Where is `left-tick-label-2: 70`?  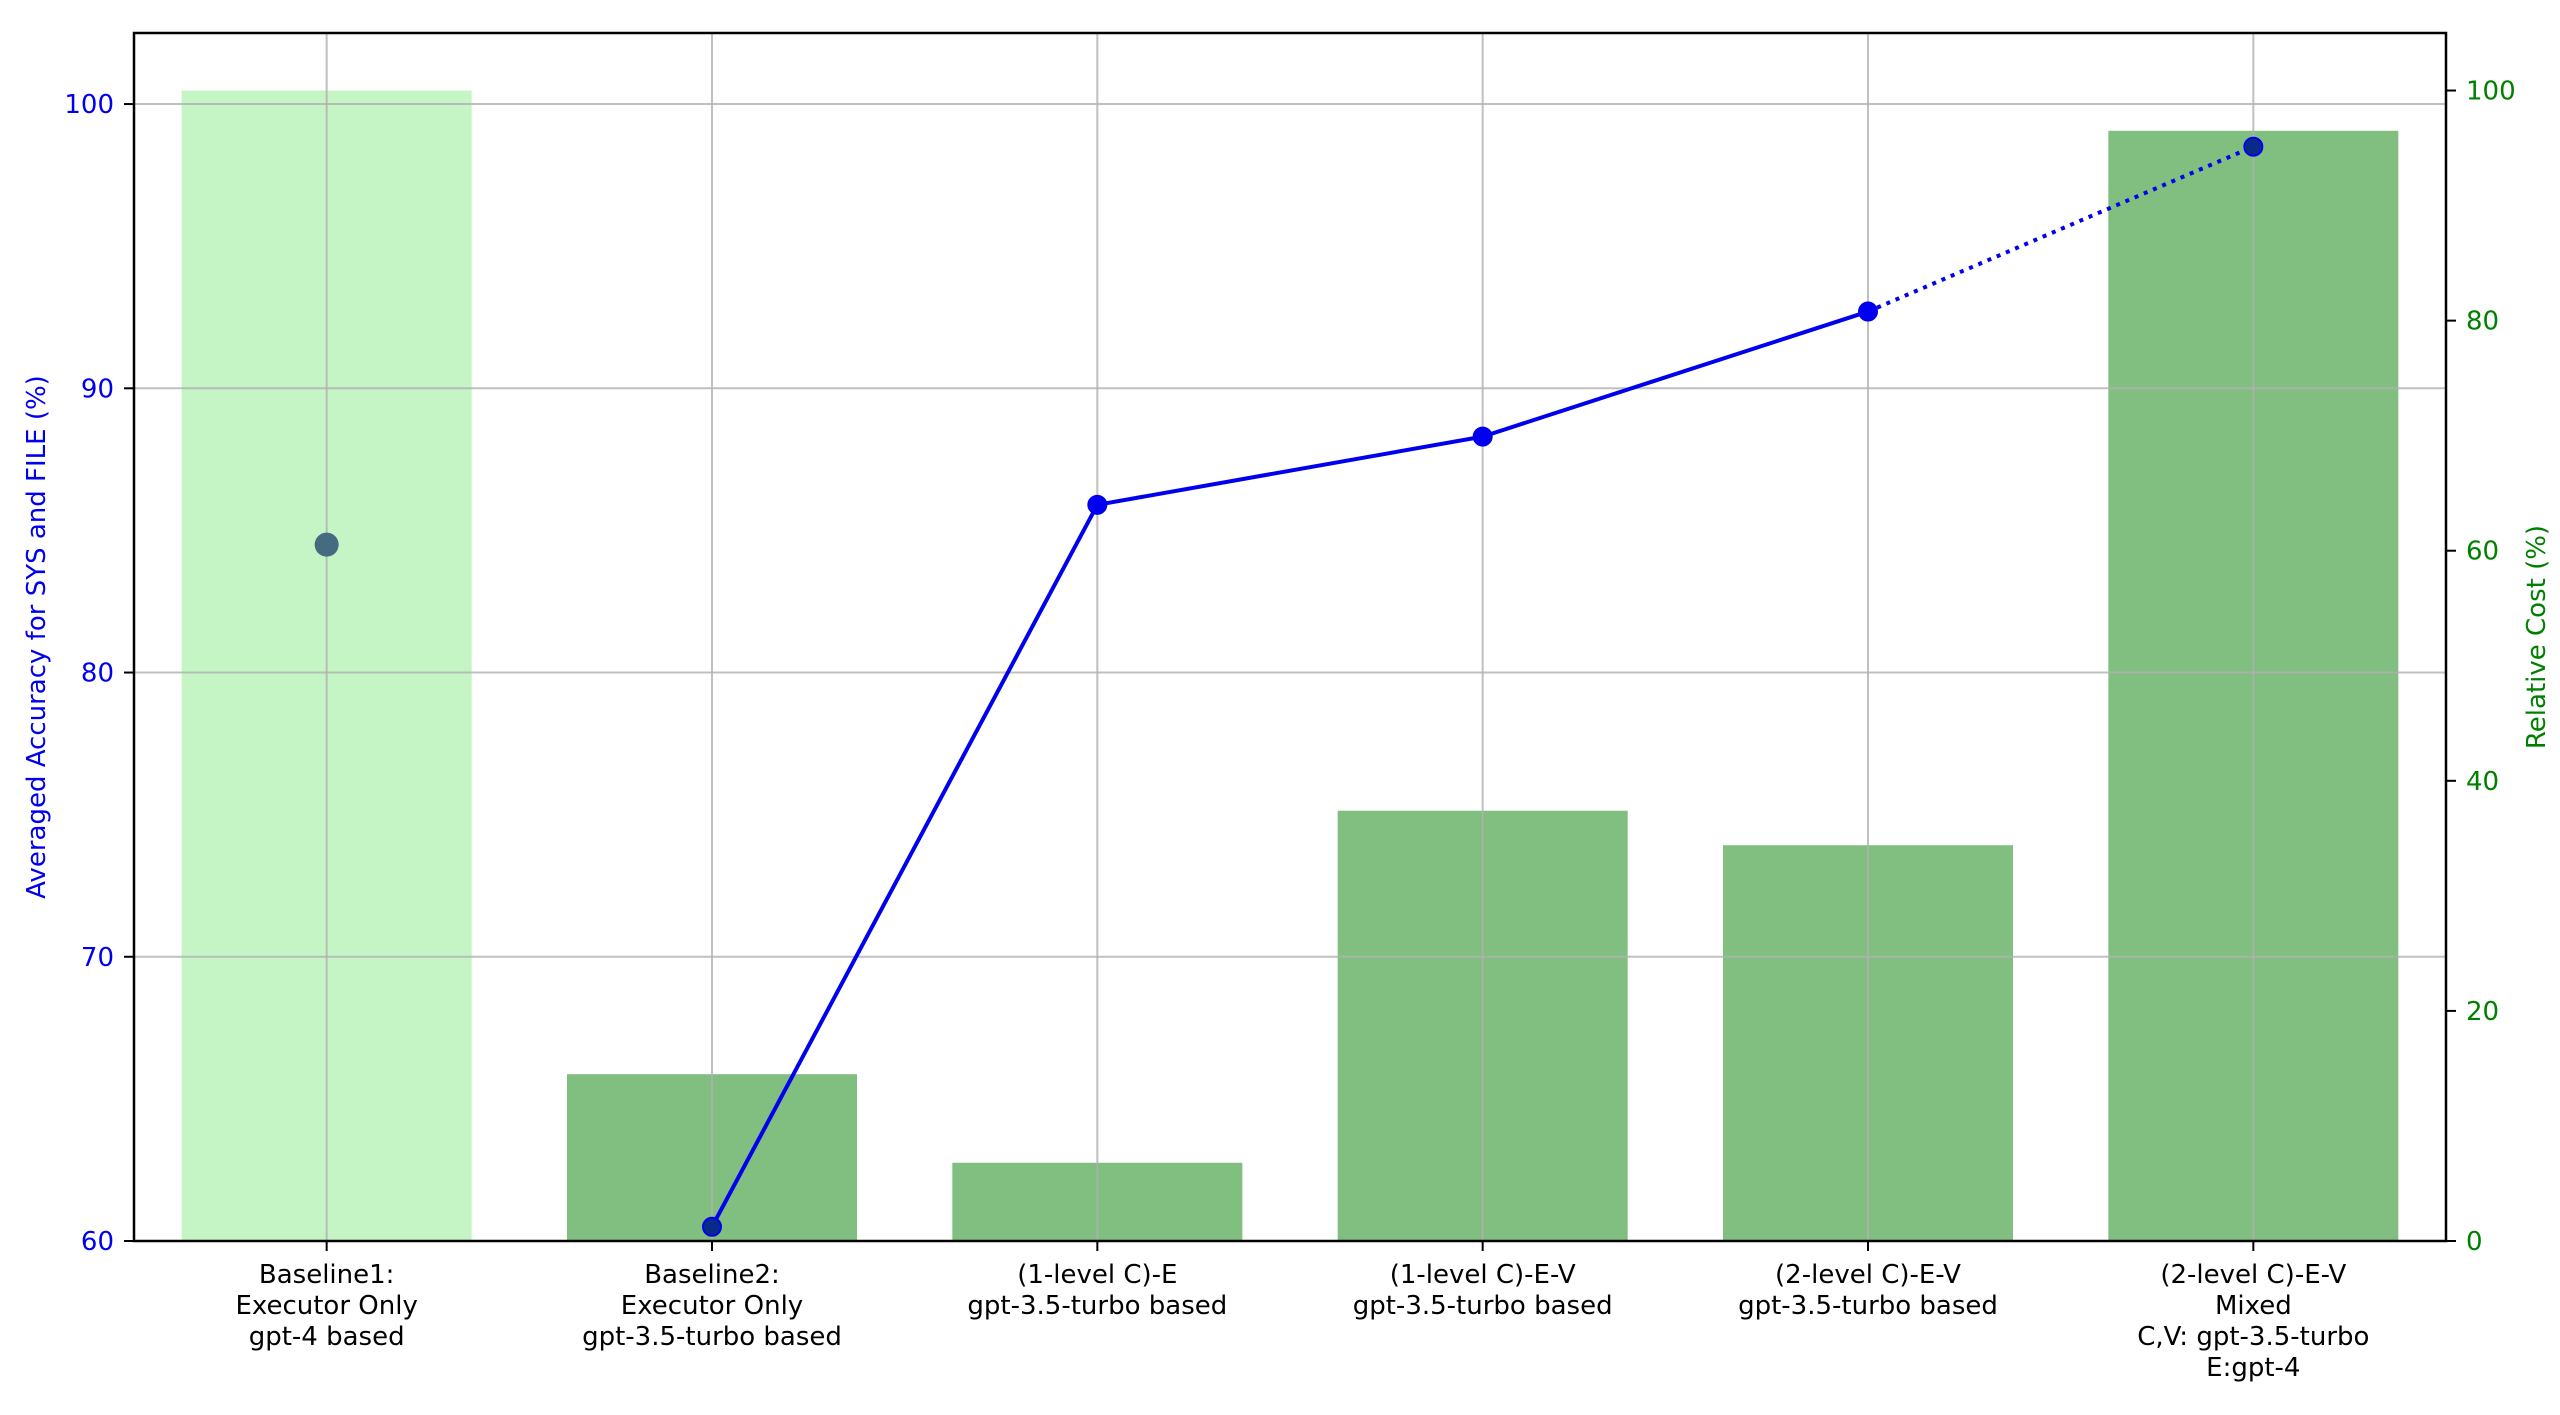 left-tick-label-2: 70 is located at coordinates (97, 958).